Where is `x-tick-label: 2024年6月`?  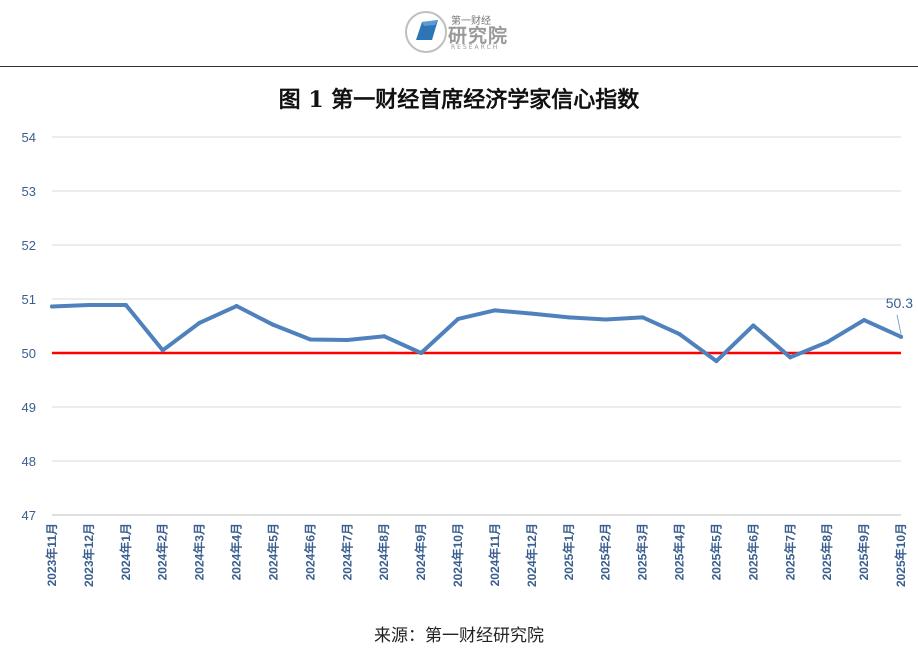 x-tick-label: 2024年6月 is located at coordinates (309, 551).